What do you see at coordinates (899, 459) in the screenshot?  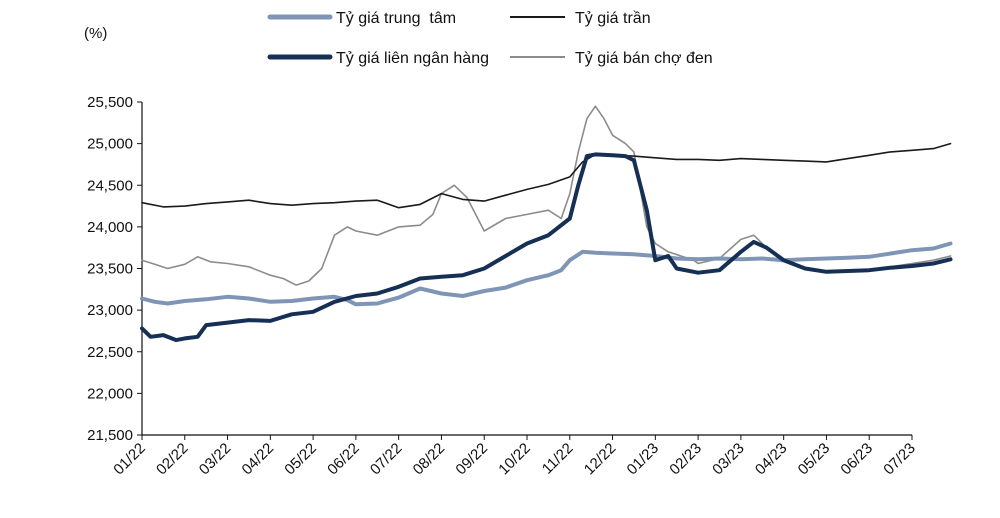 I see `x-tick-label: 07/23` at bounding box center [899, 459].